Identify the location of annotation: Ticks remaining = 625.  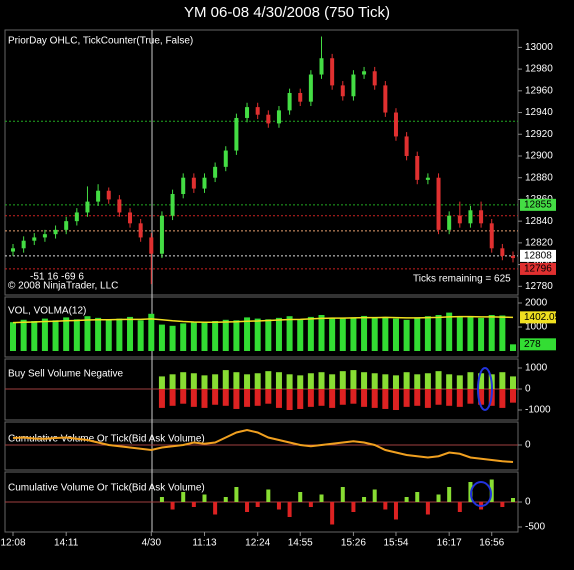
(462, 279).